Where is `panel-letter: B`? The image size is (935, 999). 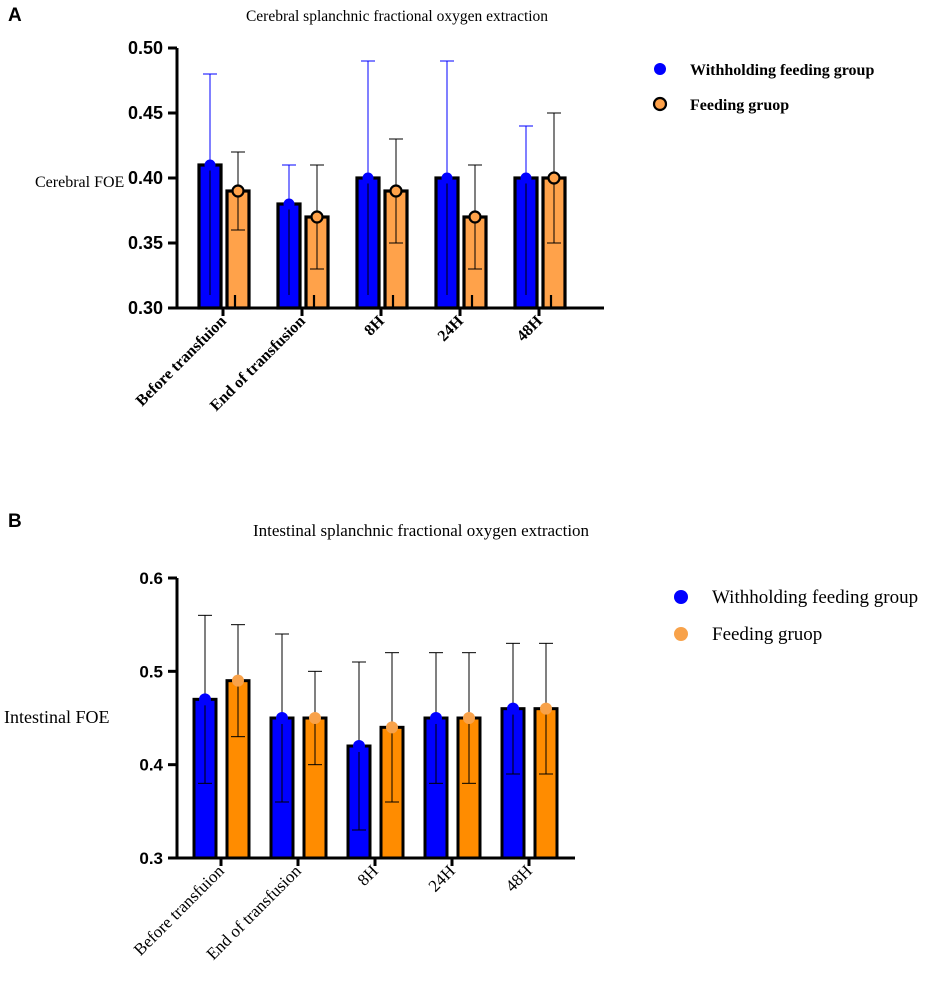
panel-letter: B is located at coordinates (15, 521).